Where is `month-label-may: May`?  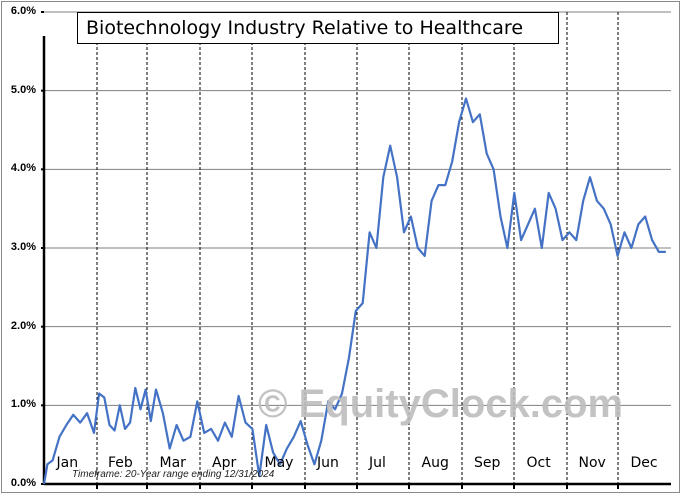
month-label-may: May is located at coordinates (279, 463).